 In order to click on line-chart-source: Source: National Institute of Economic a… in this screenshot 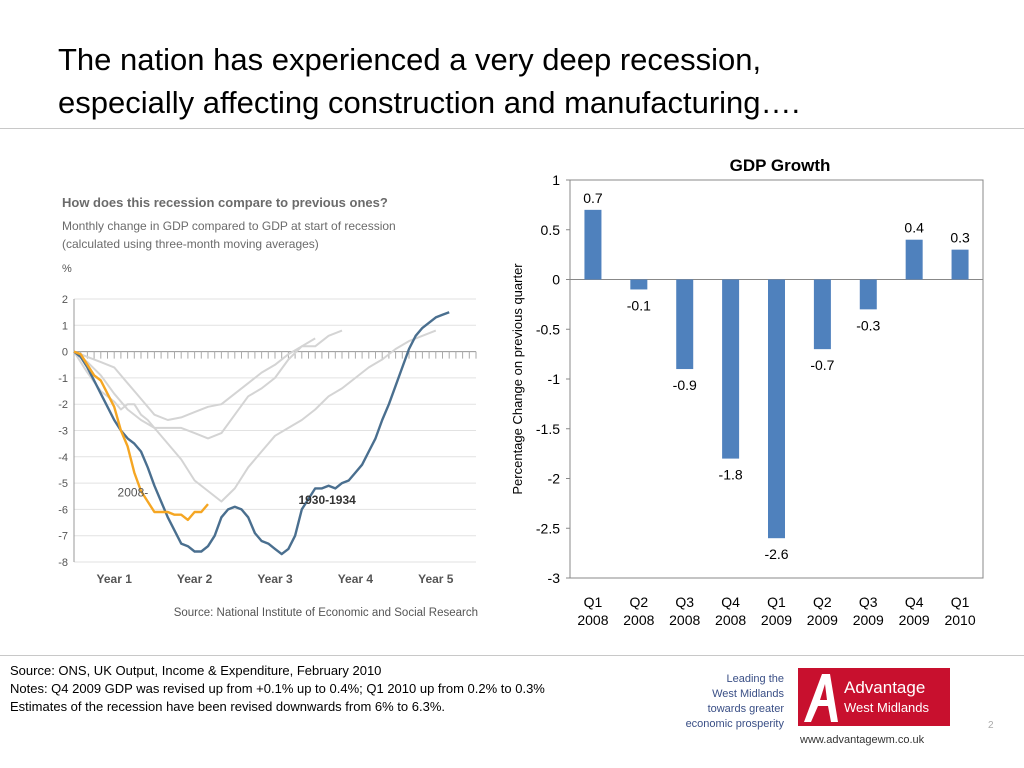, I will do `click(326, 613)`.